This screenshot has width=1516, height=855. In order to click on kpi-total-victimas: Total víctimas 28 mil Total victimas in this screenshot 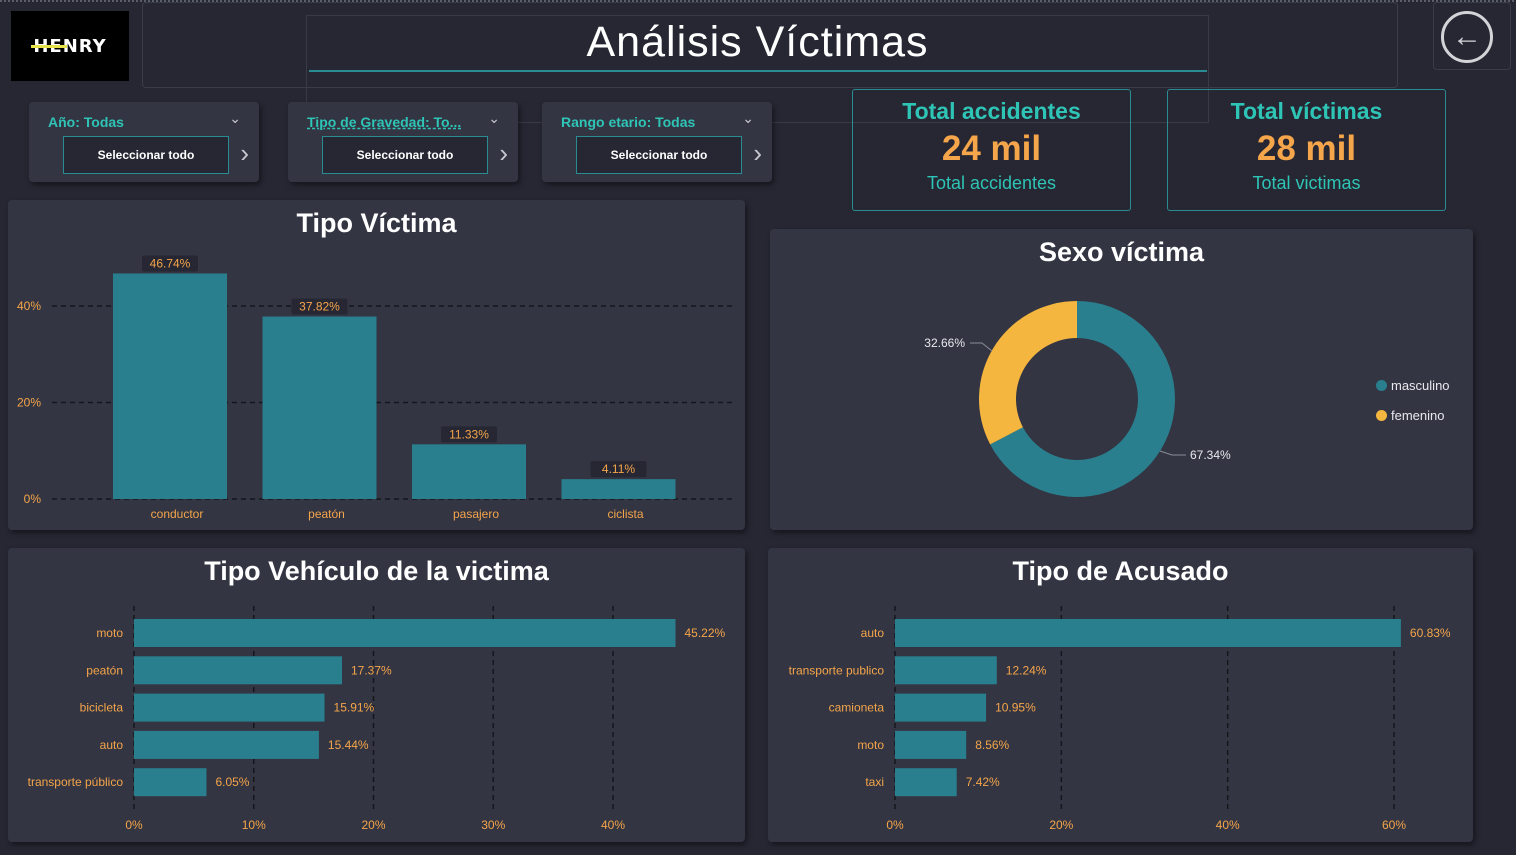, I will do `click(1306, 150)`.